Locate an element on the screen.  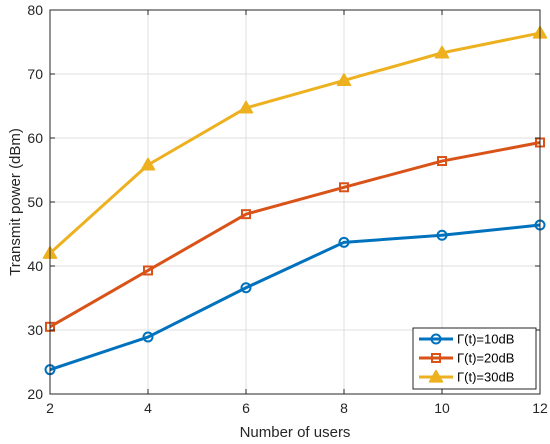
legend-entry: Γ(t)=10dB is located at coordinates (466, 339).